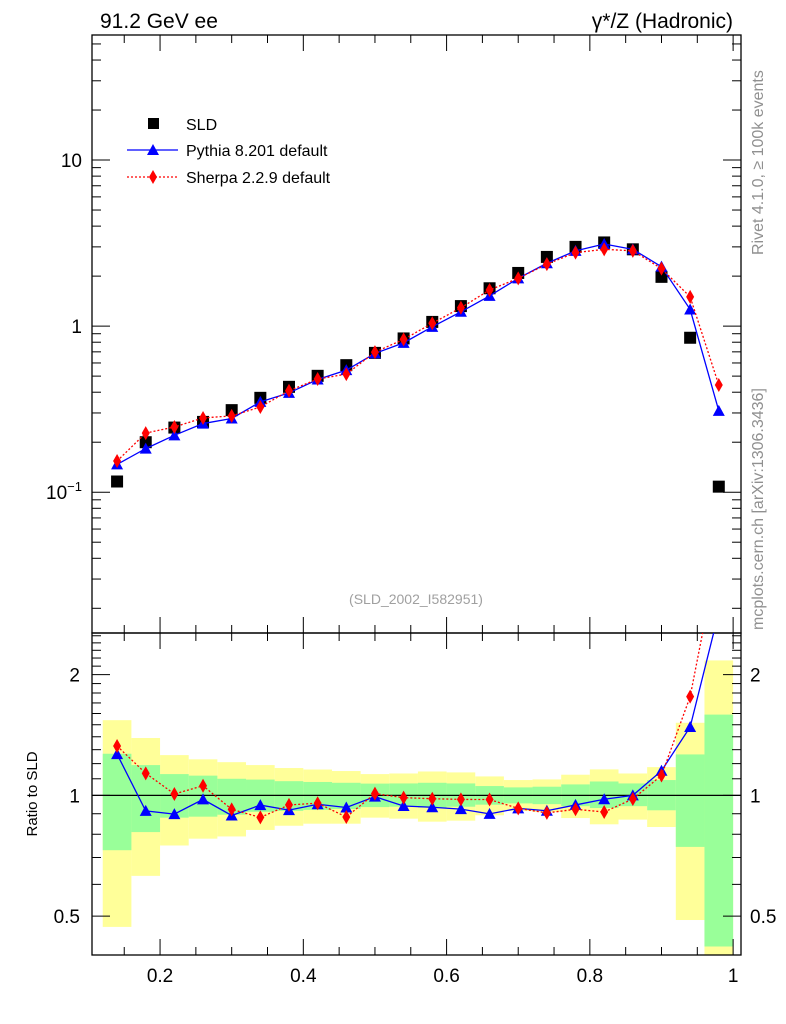  Describe the element at coordinates (182, 125) in the screenshot. I see `legend-item-sld: SLD` at that location.